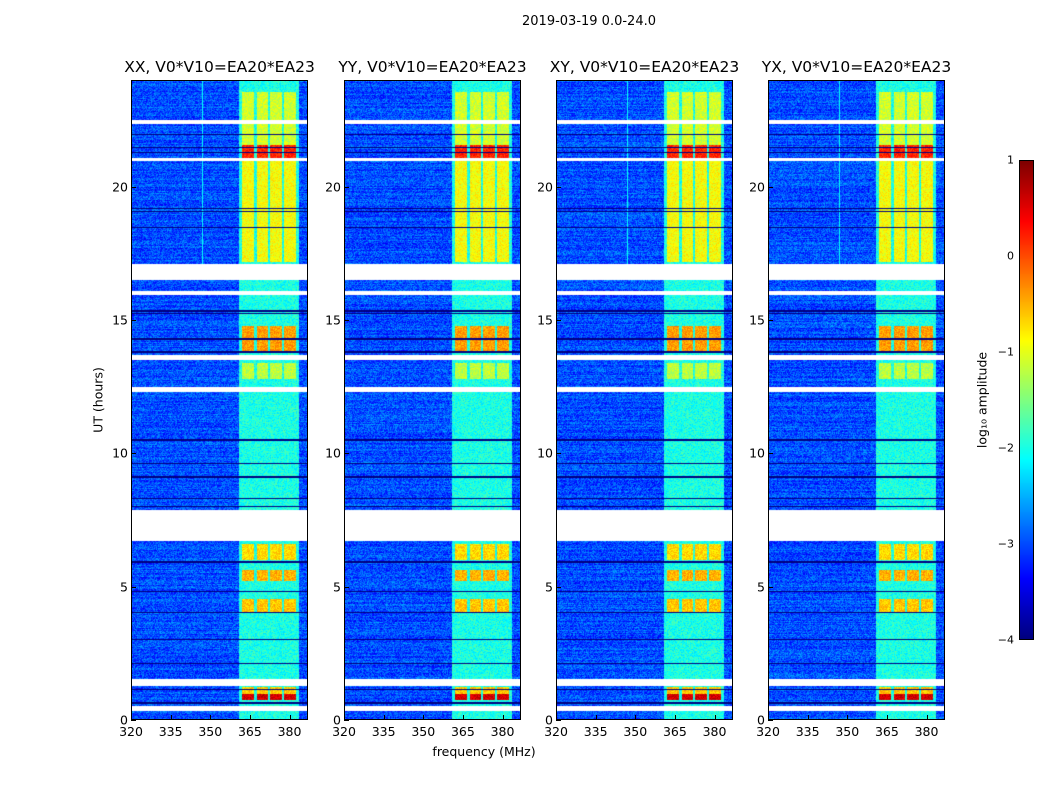 This screenshot has width=1050, height=800. I want to click on x-axis-label: frequency (MHz), so click(484, 751).